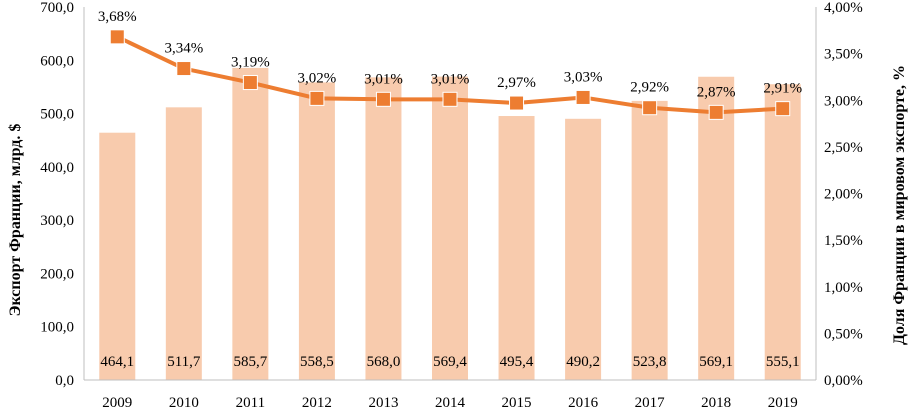 This screenshot has height=413, width=918. Describe the element at coordinates (117, 362) in the screenshot. I see `bar-value-label: 464,1` at that location.